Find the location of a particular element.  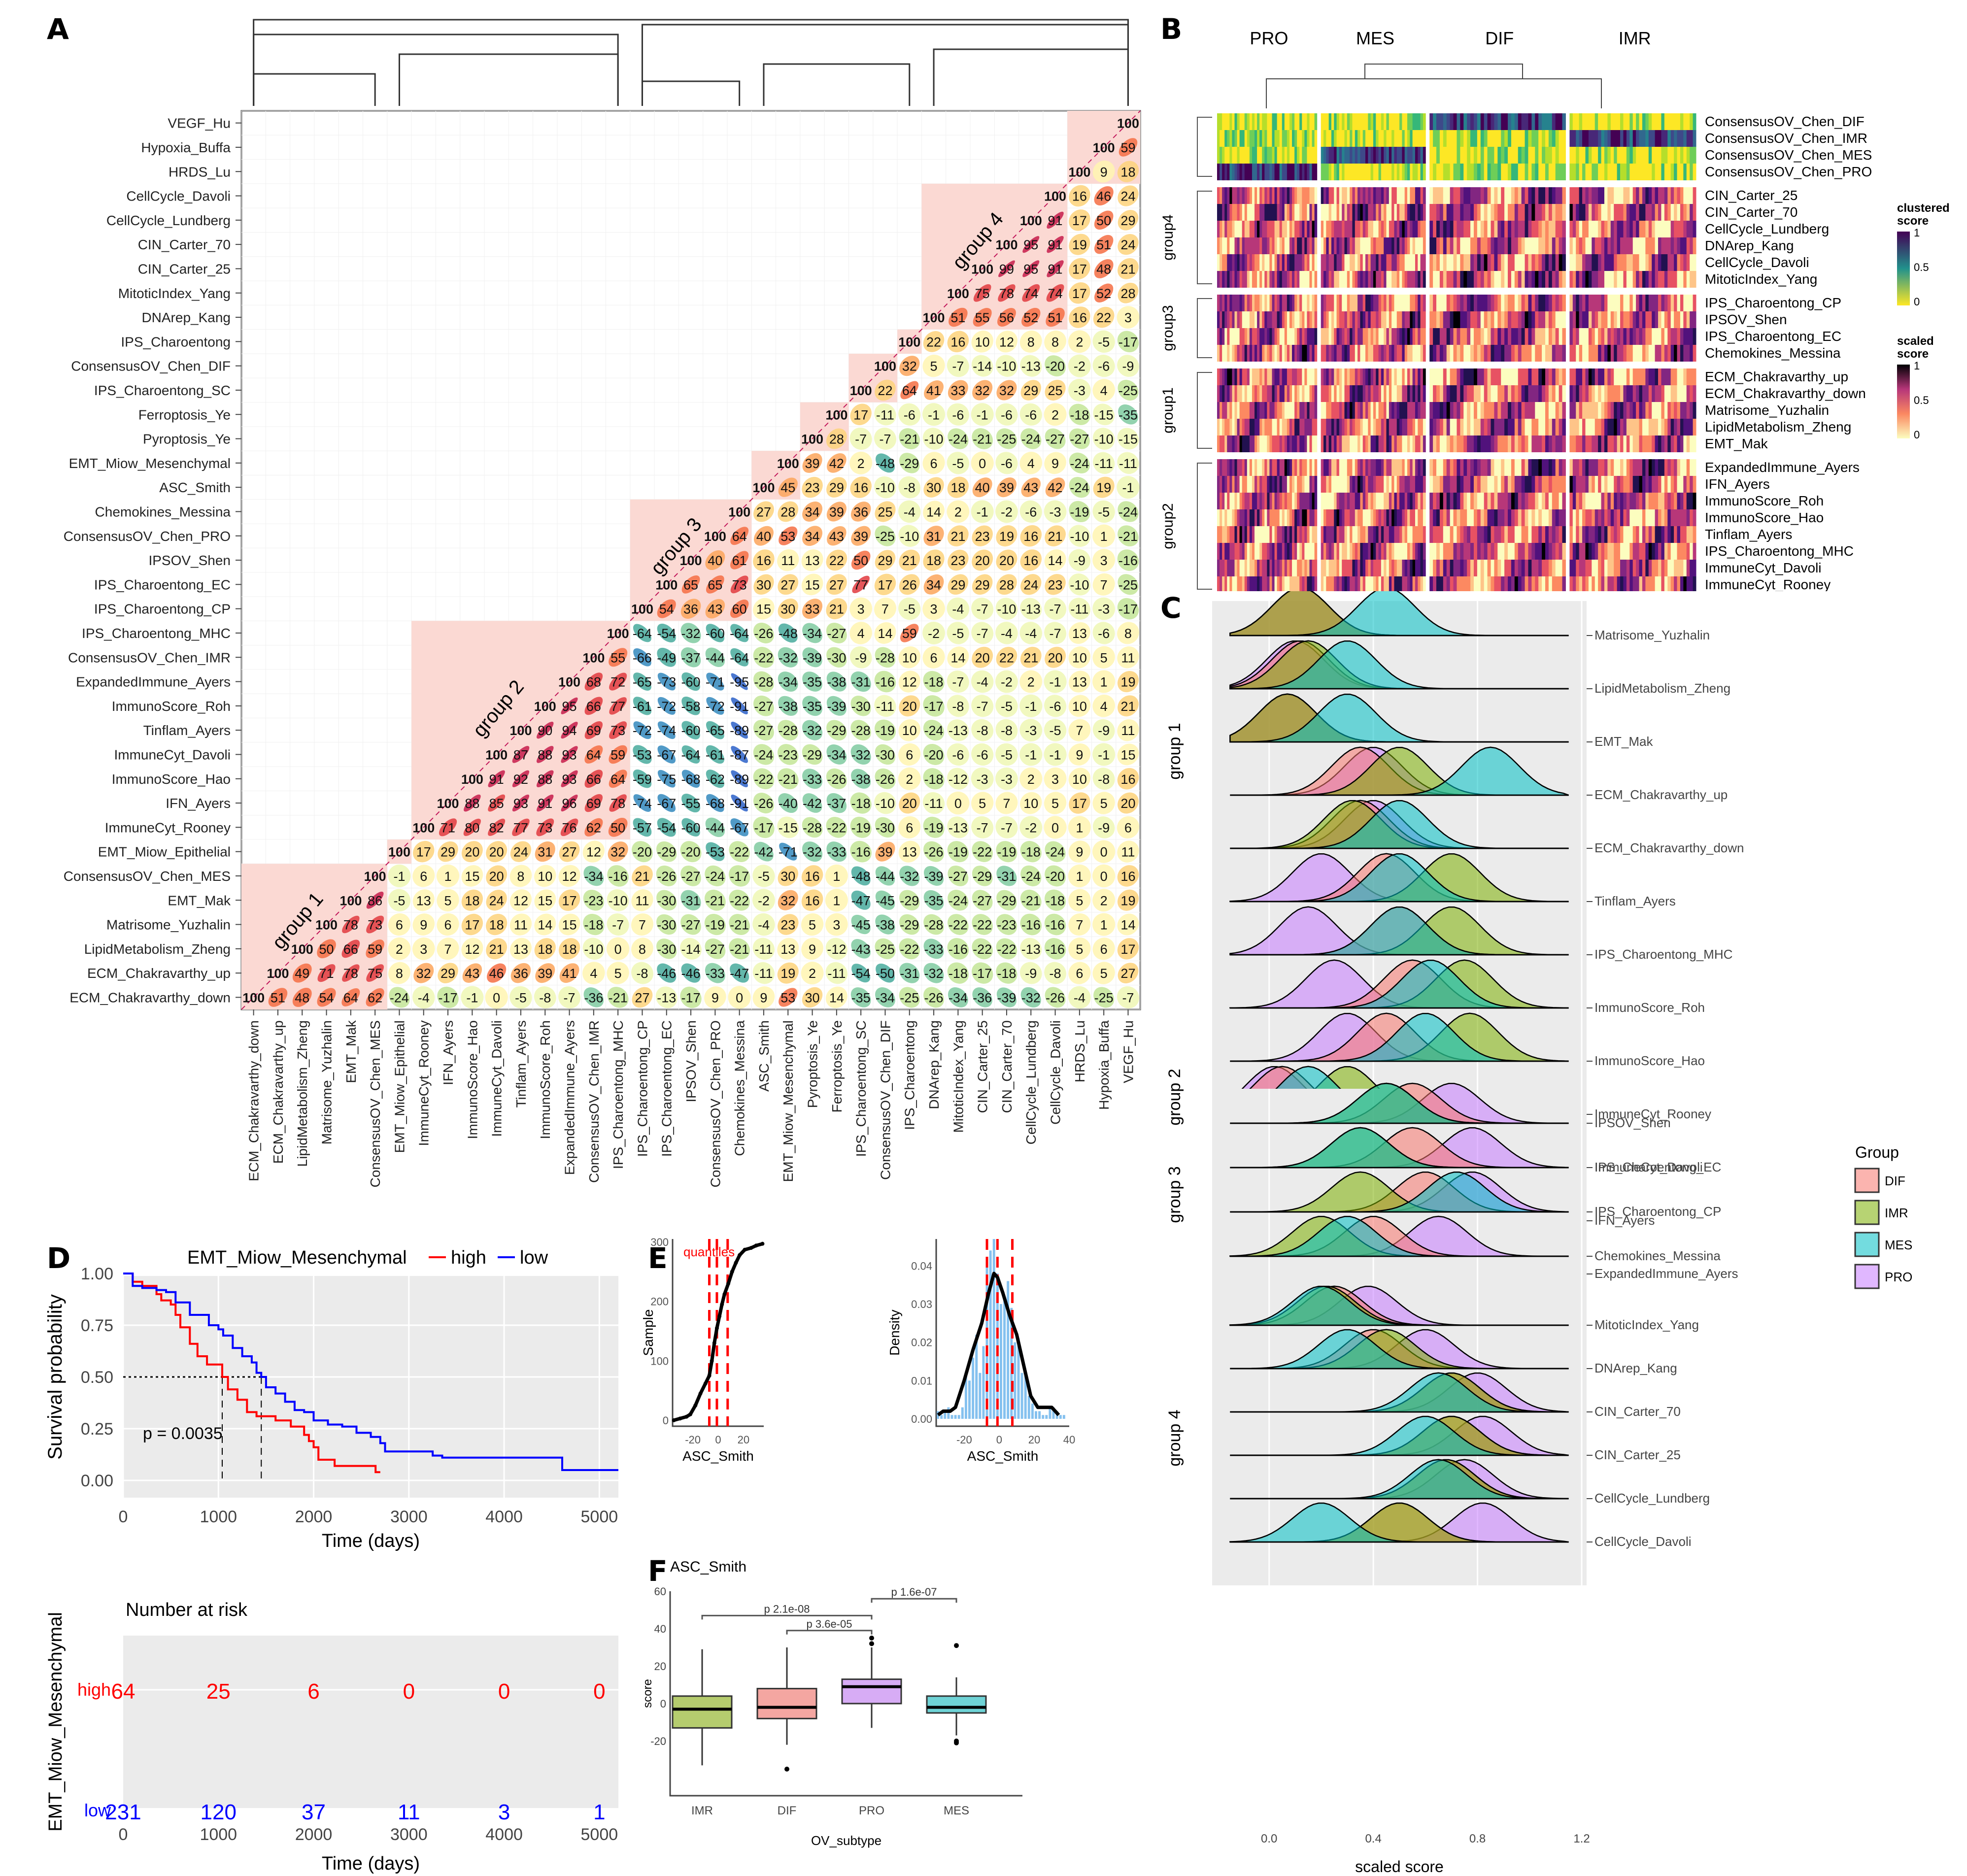

correlation-value: 6 is located at coordinates (423, 876).